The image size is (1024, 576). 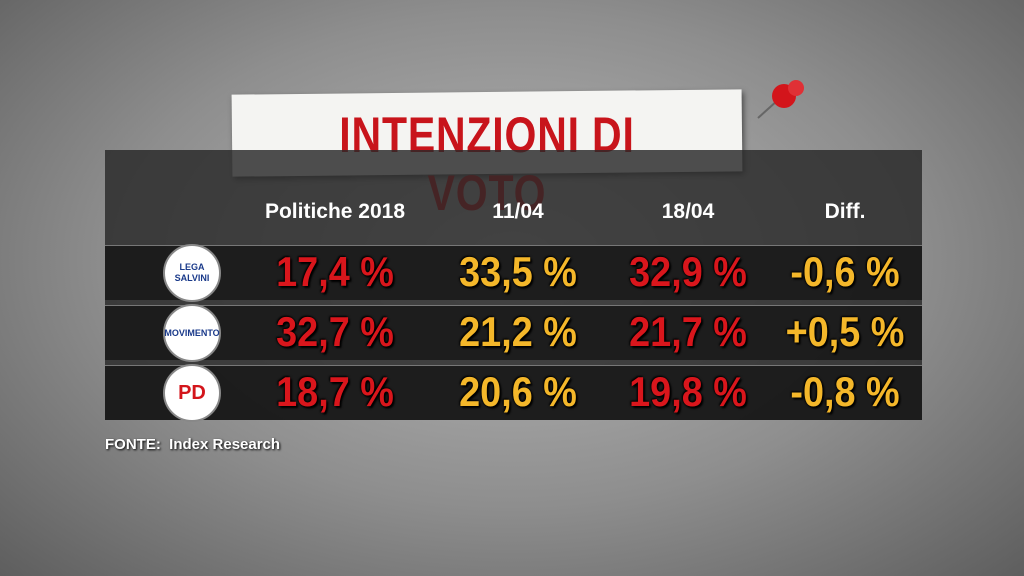 What do you see at coordinates (335, 211) in the screenshot?
I see `column-header: Politiche 2018` at bounding box center [335, 211].